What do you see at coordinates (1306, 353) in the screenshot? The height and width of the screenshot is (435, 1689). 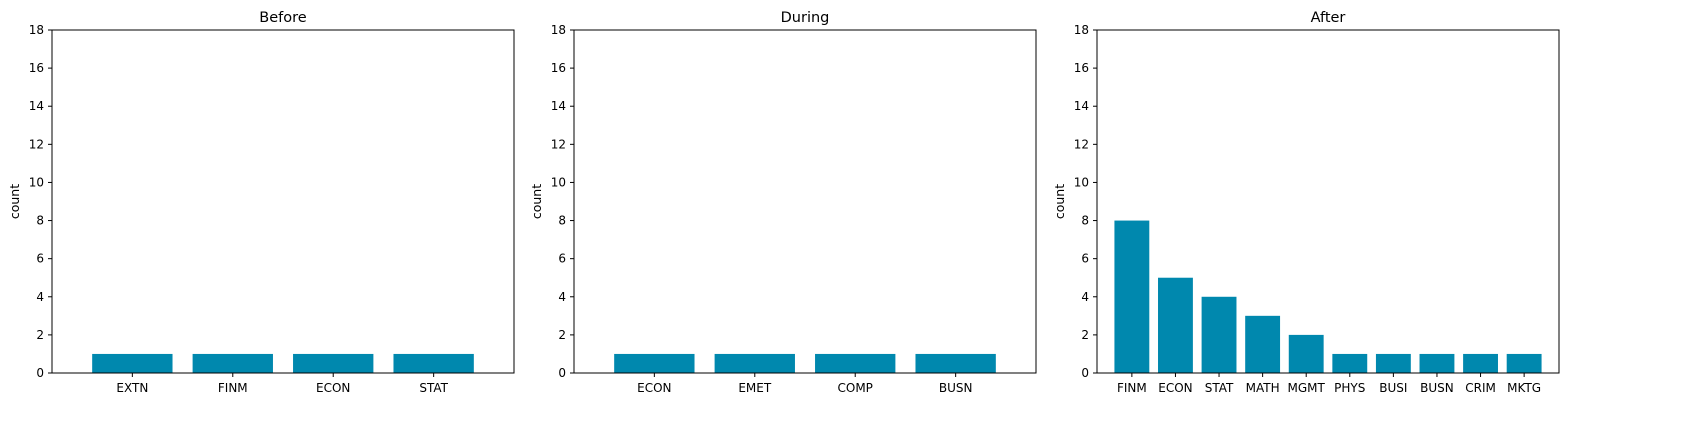 I see `bar-mgmt` at bounding box center [1306, 353].